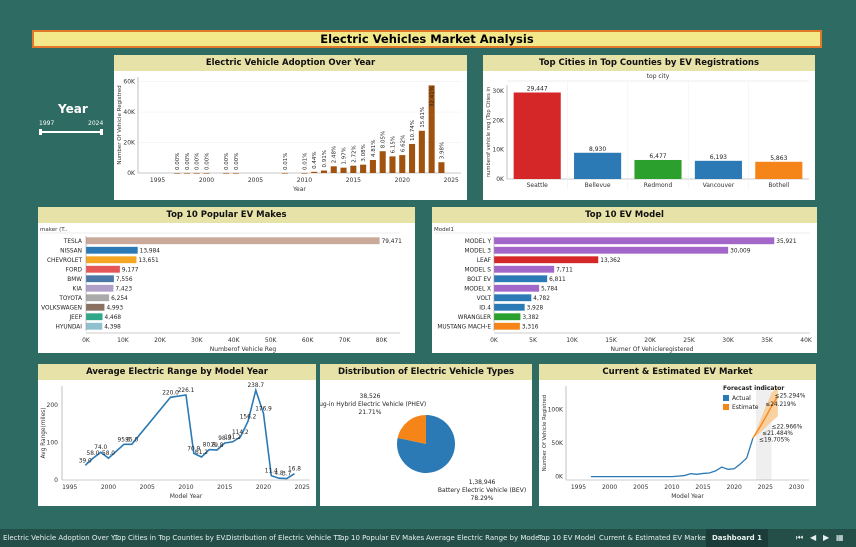  What do you see at coordinates (786, 242) in the screenshot?
I see `models-bar-label: 35,921` at bounding box center [786, 242].